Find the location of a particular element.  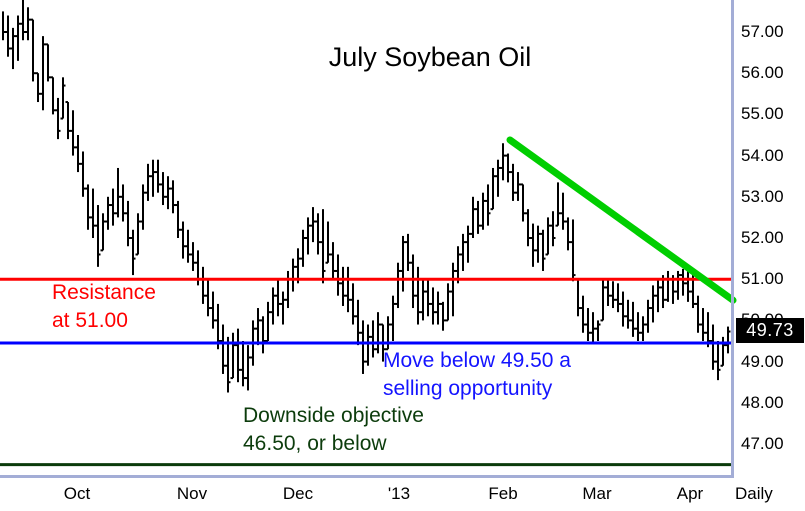

y-axis-tick-label: 54.00 is located at coordinates (762, 155).